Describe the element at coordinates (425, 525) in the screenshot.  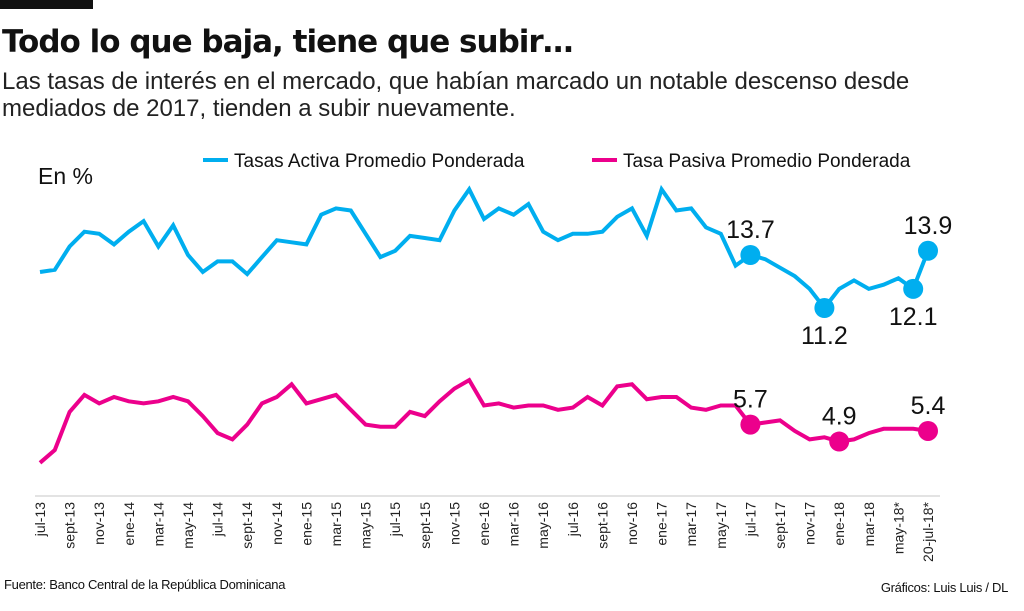
I see `x-tick-label: sept-15` at that location.